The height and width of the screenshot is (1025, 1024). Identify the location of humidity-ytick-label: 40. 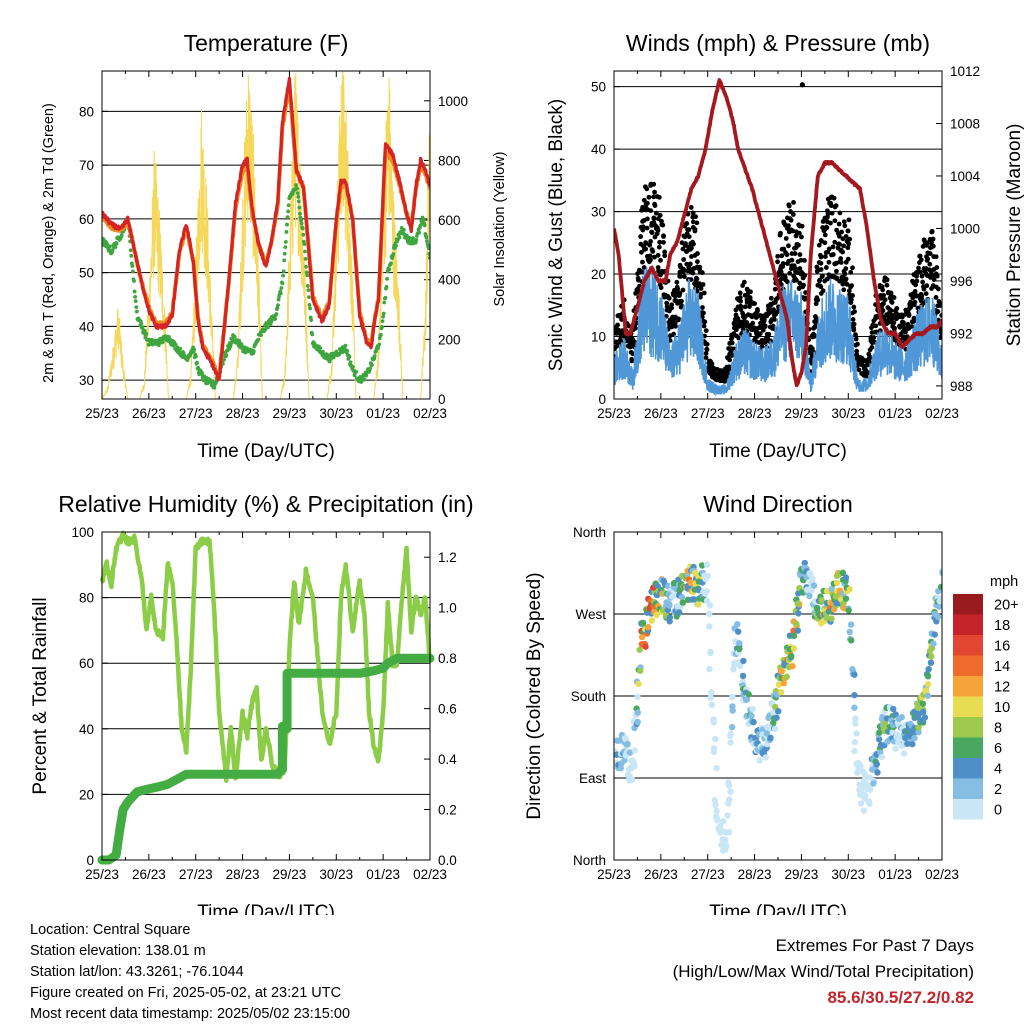
(86, 729).